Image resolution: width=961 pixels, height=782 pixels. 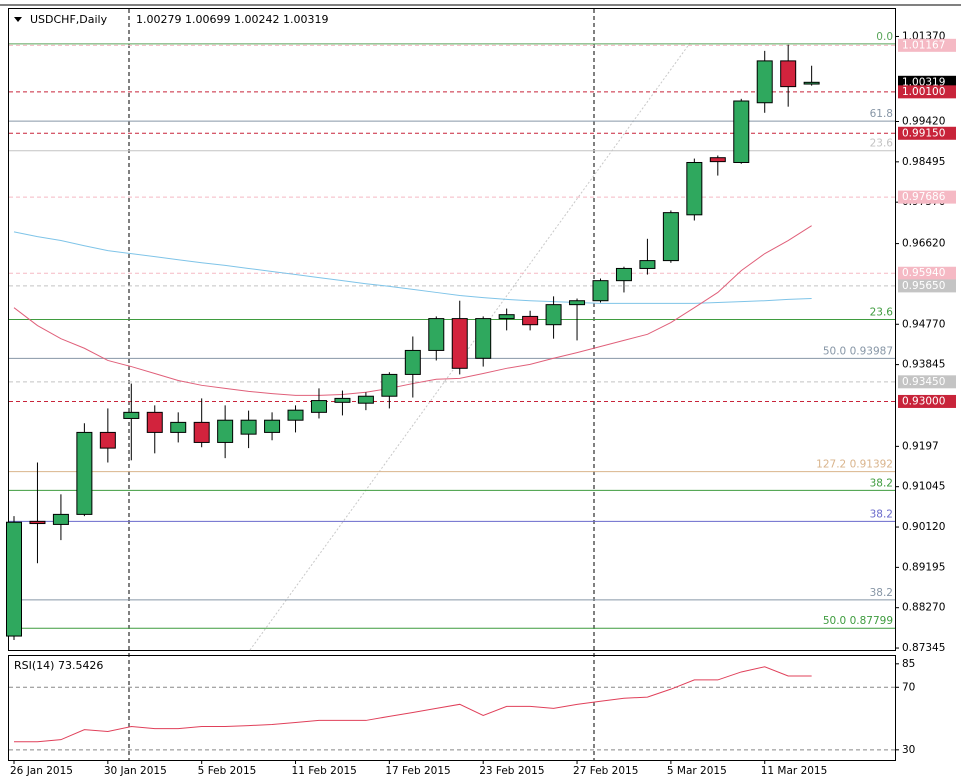 I want to click on x-tick-label: 26 Jan 2015, so click(x=41, y=771).